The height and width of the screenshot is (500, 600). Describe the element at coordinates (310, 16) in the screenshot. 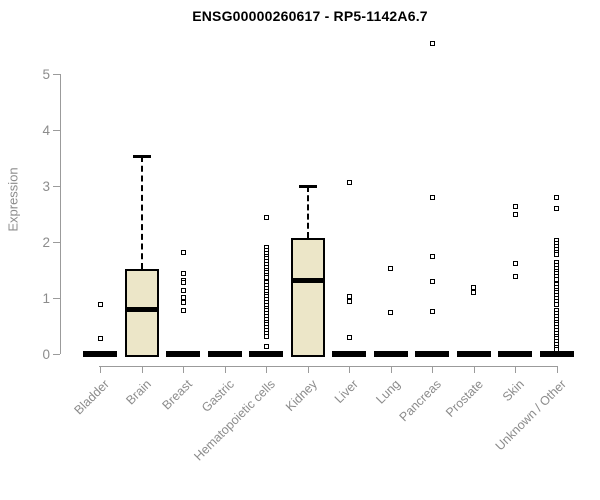

I see `chart-title: ENSG00000260617 - RP5-1142A6.7` at that location.